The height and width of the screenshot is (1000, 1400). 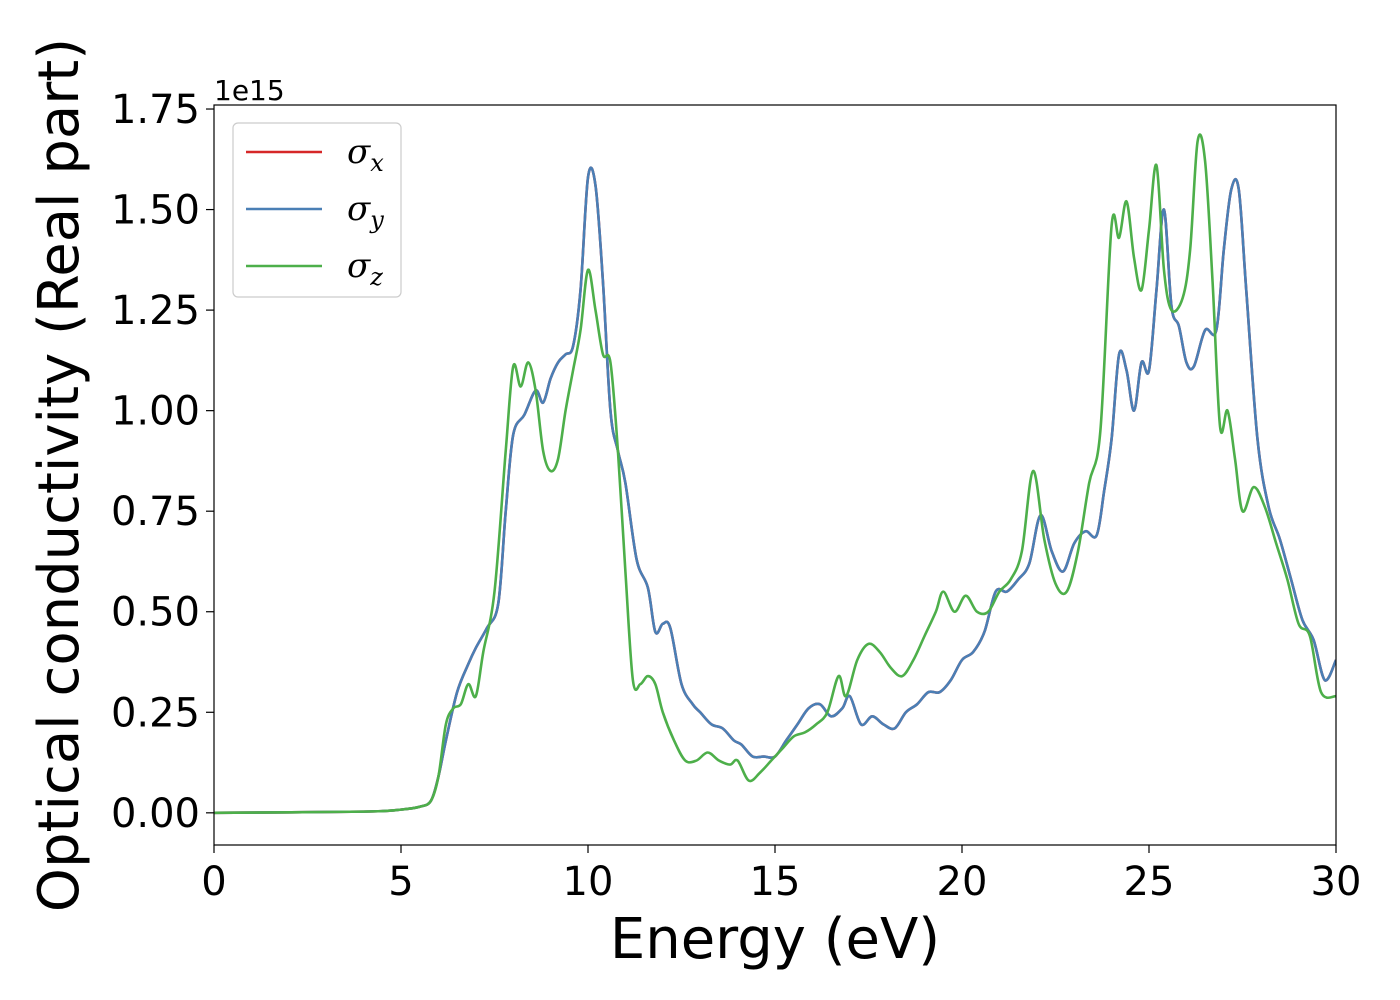 What do you see at coordinates (317, 210) in the screenshot?
I see `legend: σx σy σz` at bounding box center [317, 210].